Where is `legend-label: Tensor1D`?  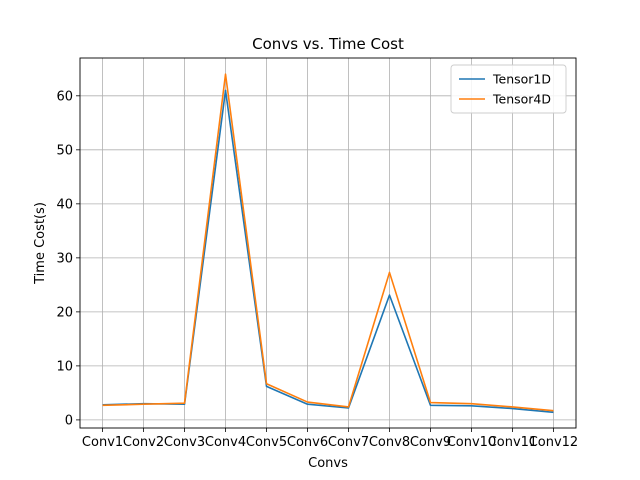 legend-label: Tensor1D is located at coordinates (521, 79).